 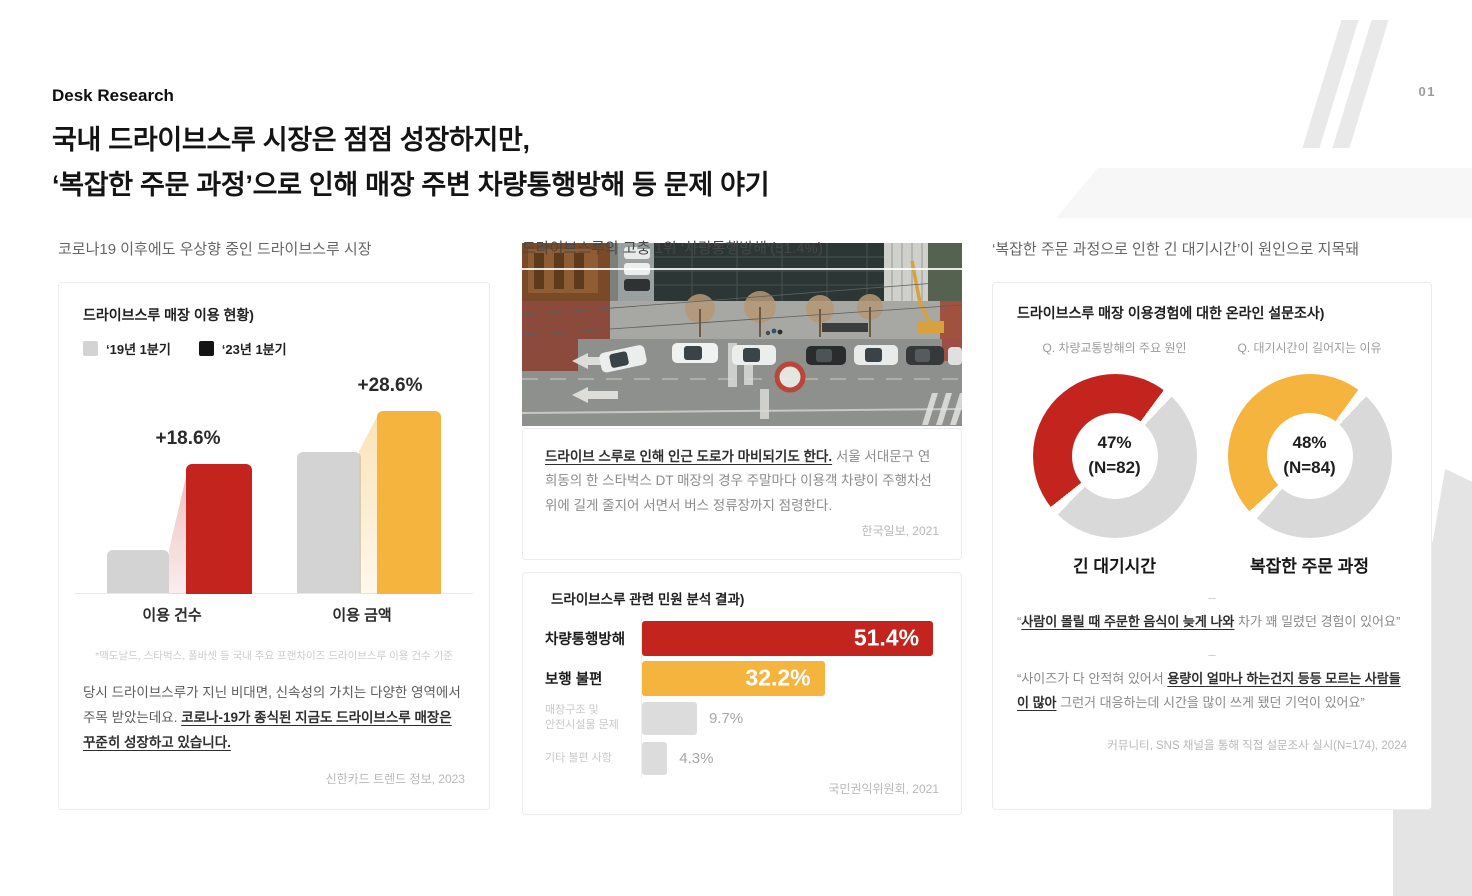 I want to click on legend-label-2023: ‘23년 1분기, so click(x=254, y=349).